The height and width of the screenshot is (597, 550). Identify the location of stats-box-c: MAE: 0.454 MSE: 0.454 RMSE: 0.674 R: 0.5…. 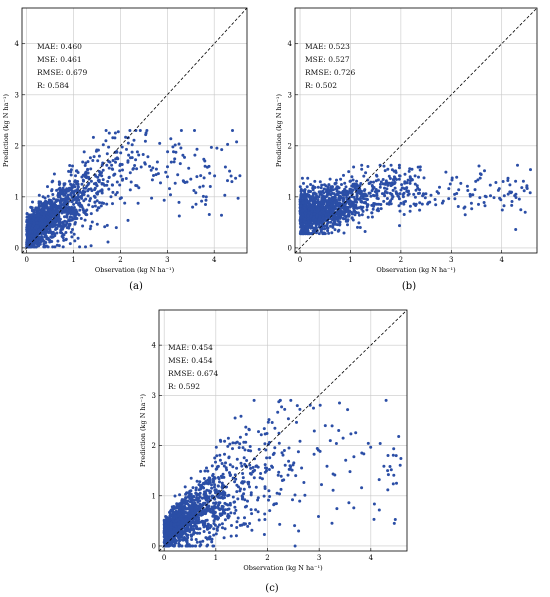
(193, 367).